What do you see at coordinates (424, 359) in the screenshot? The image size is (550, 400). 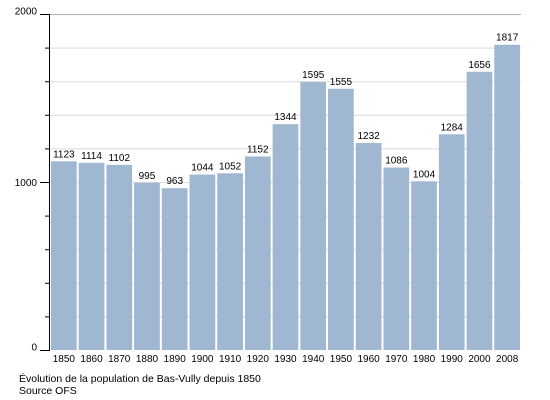 I see `x-tick-label-1980: 1980` at bounding box center [424, 359].